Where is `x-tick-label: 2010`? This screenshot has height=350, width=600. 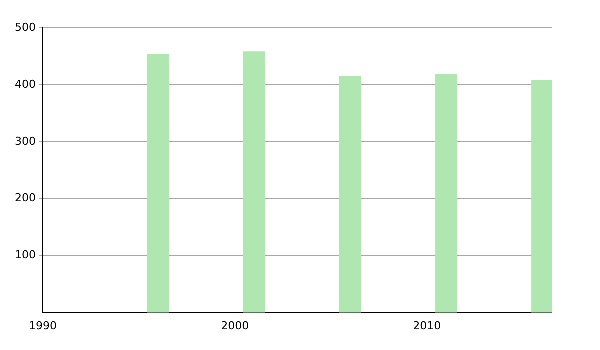
x-tick-label: 2010 is located at coordinates (427, 325).